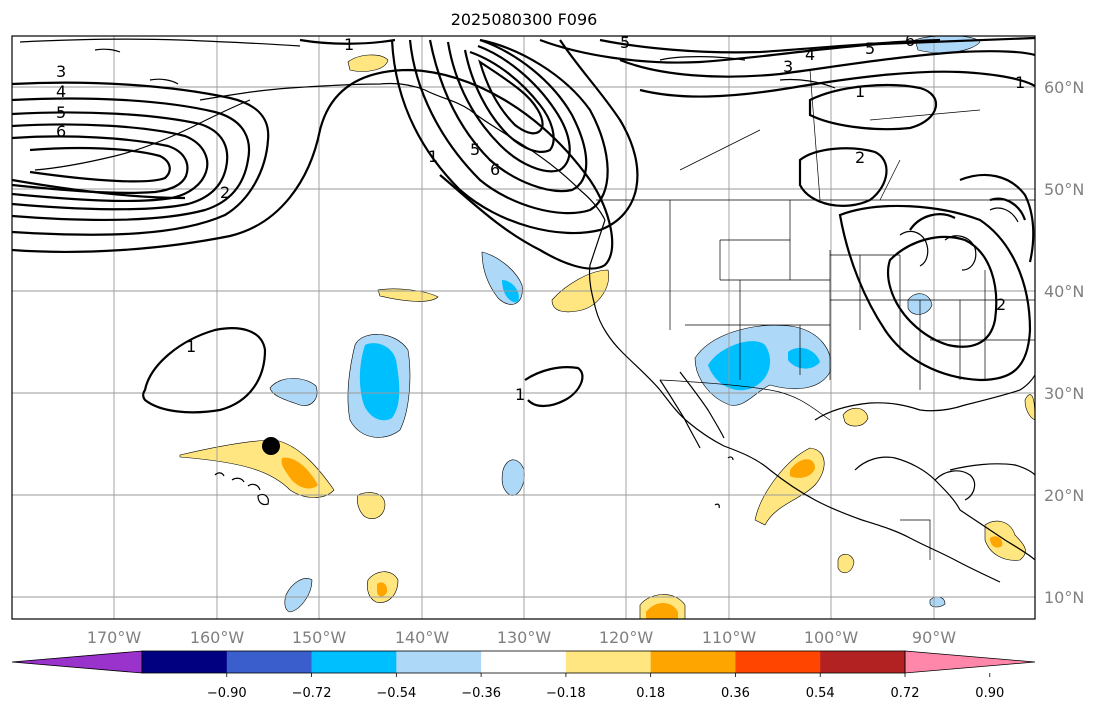 The image size is (1105, 712). I want to click on location-marker-point, so click(271, 446).